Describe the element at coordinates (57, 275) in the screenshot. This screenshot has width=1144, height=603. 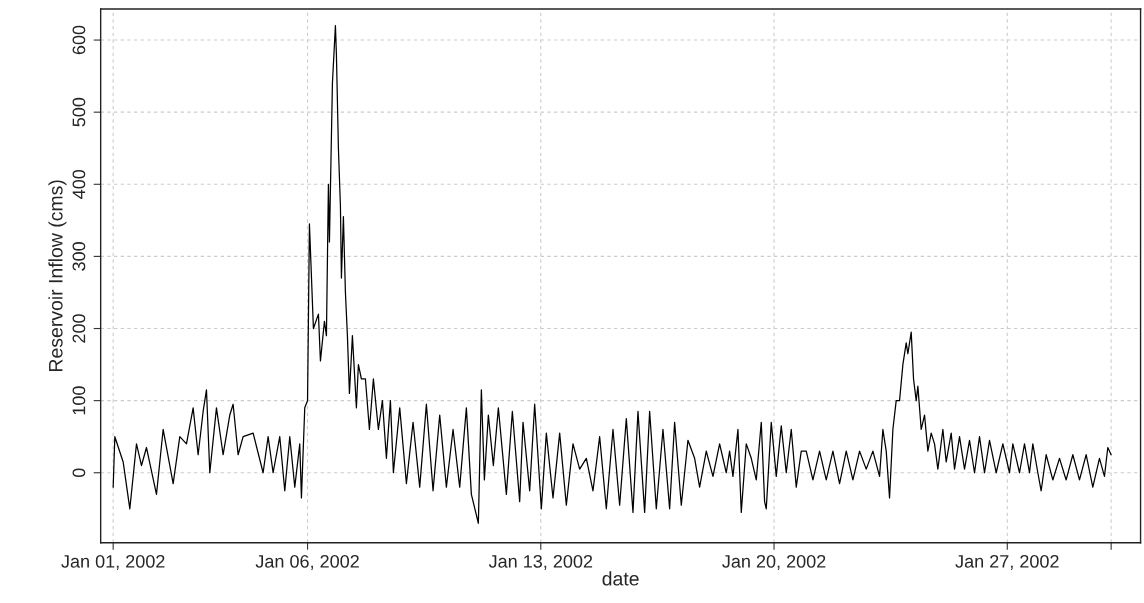
I see `y-axis-title: Reservoir Inflow (cms)` at that location.